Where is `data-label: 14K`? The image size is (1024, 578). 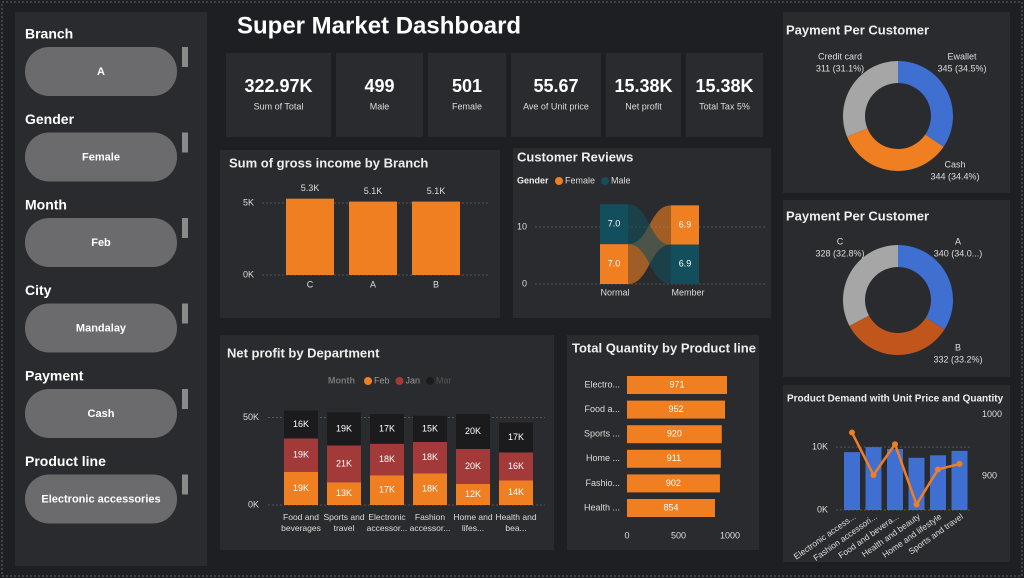
data-label: 14K is located at coordinates (516, 492).